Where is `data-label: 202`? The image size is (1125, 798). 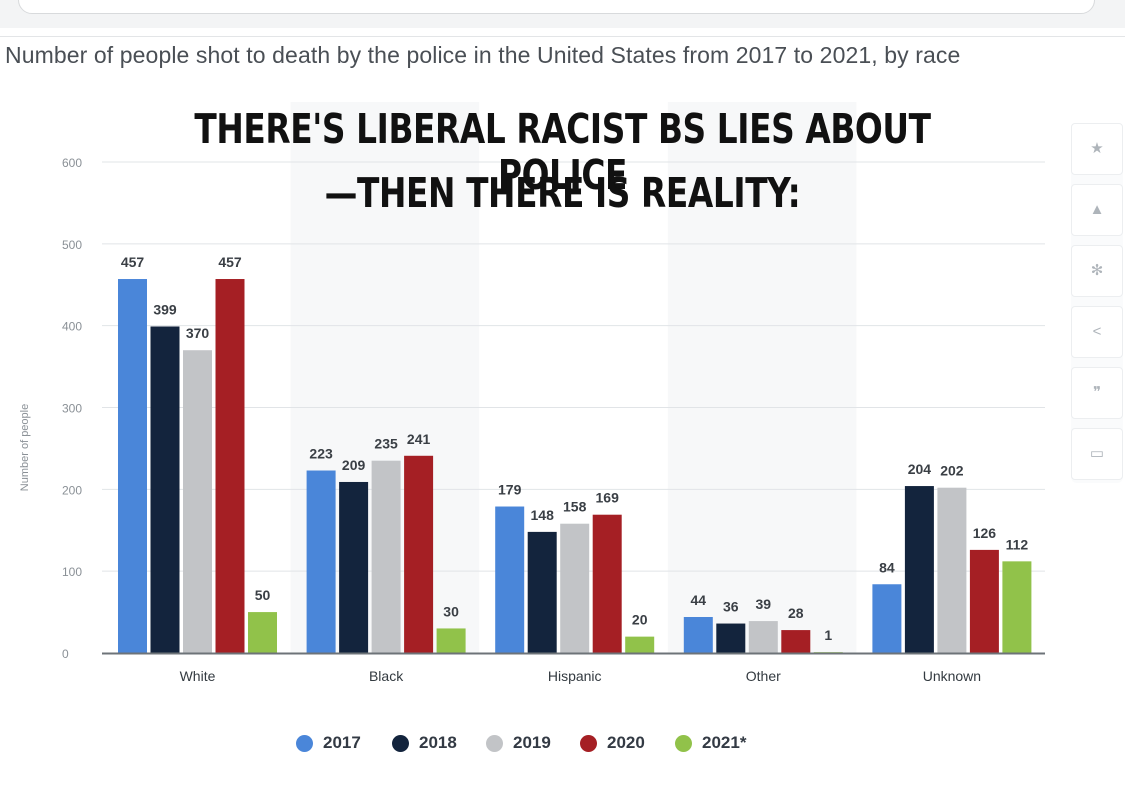
data-label: 202 is located at coordinates (952, 471).